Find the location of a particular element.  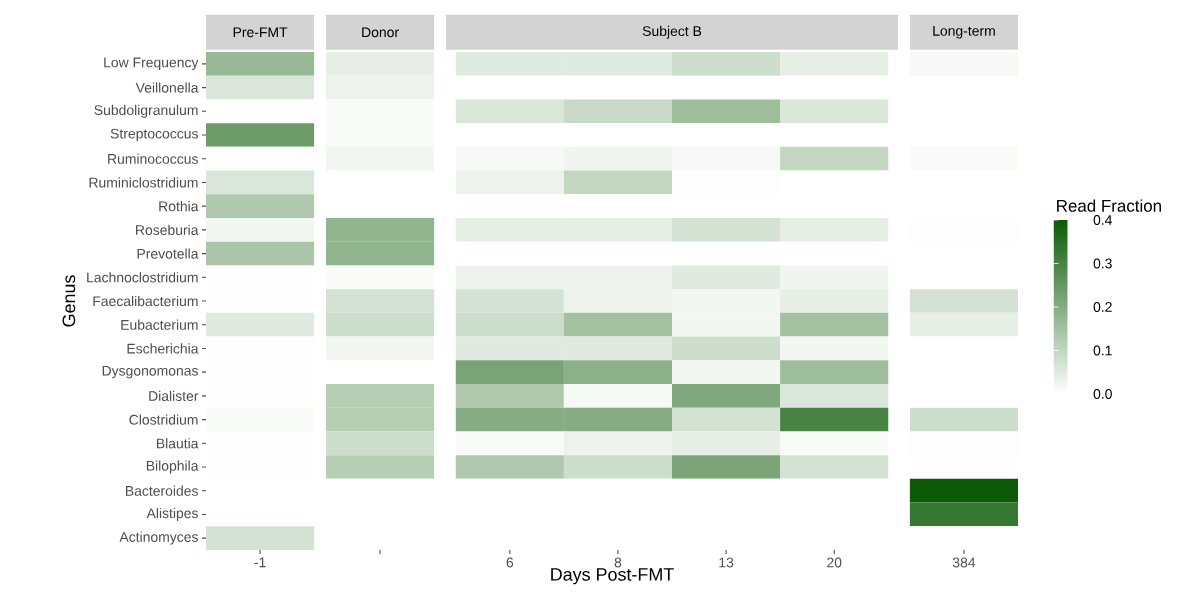

y-axis-title: Genus is located at coordinates (69, 301).